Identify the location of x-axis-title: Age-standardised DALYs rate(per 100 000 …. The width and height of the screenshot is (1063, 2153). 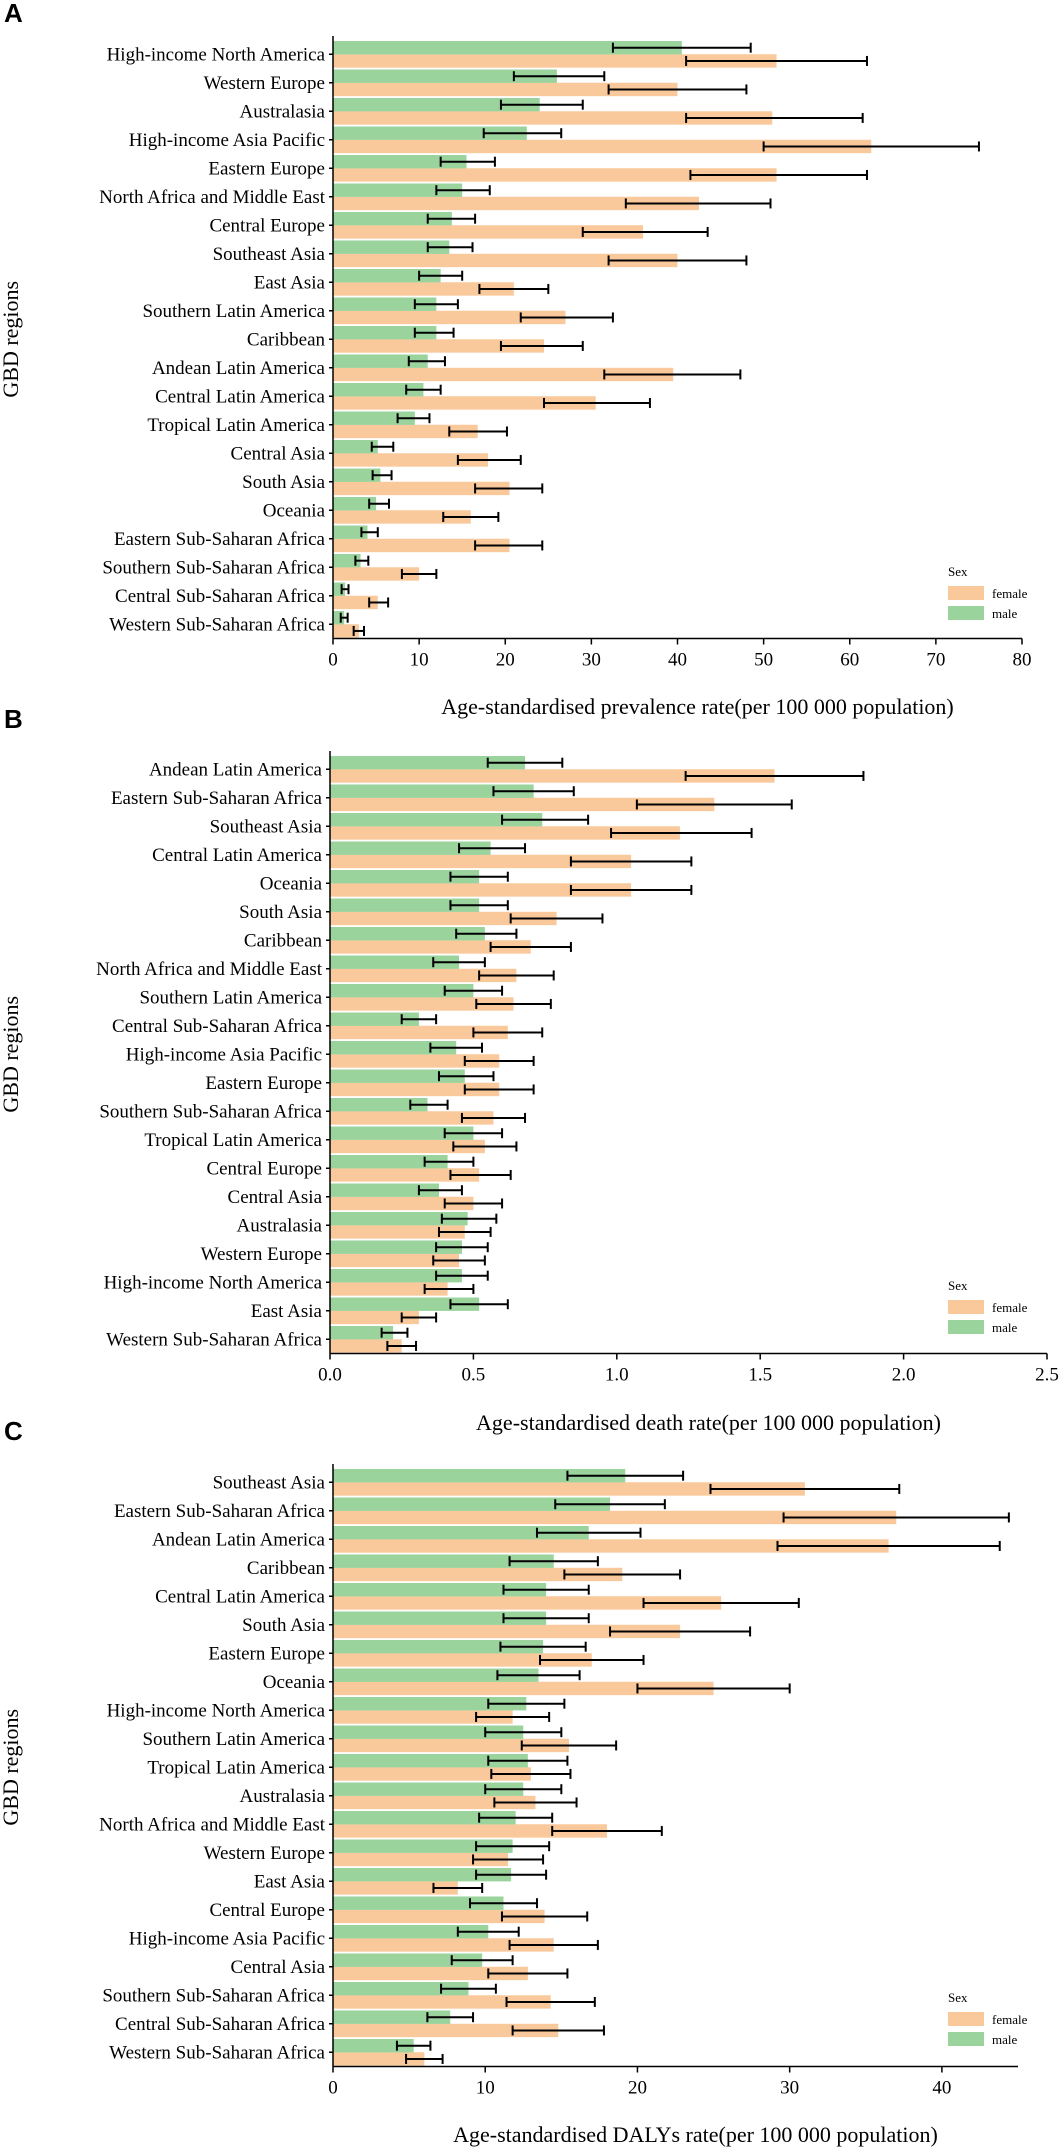
(695, 2134).